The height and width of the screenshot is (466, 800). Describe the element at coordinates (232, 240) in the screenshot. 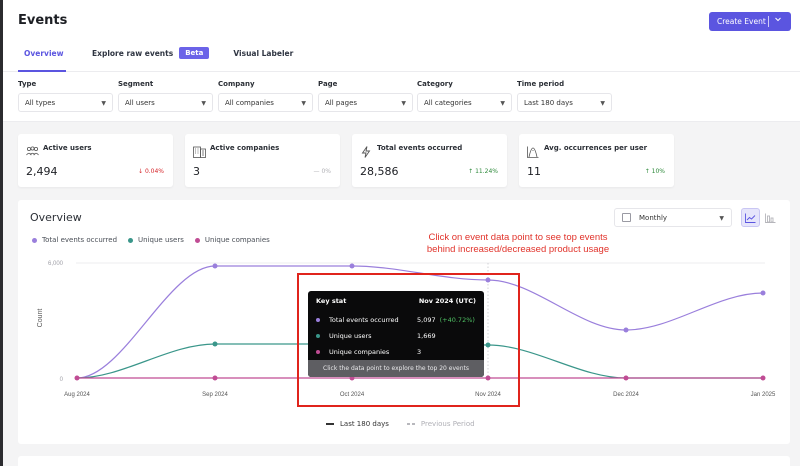

I see `legend-unique-companies: Unique companies` at that location.